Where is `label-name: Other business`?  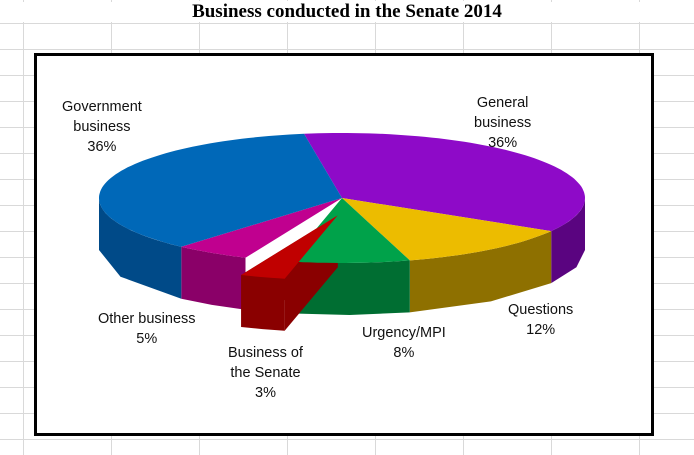
label-name: Other business is located at coordinates (147, 319).